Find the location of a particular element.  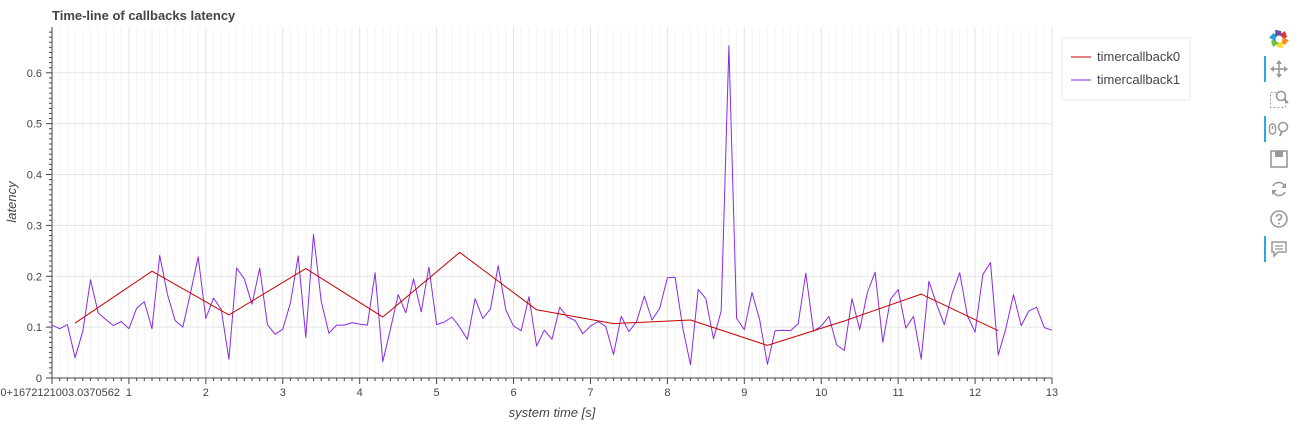

save-tool-button is located at coordinates (1279, 159).